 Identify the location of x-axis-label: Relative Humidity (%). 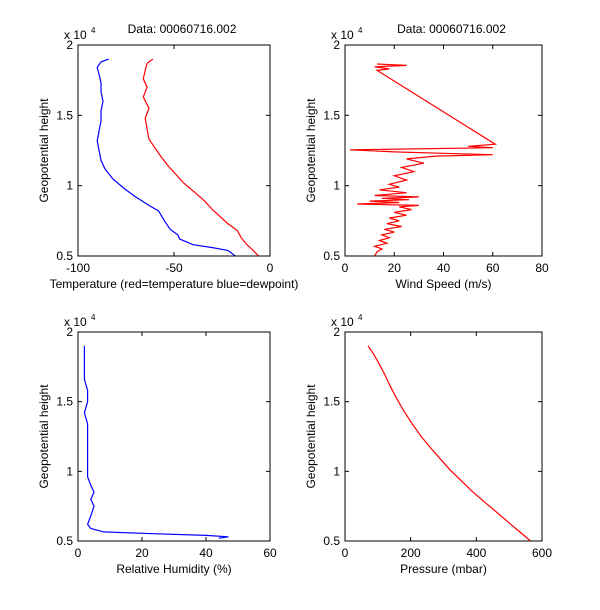
(173, 569).